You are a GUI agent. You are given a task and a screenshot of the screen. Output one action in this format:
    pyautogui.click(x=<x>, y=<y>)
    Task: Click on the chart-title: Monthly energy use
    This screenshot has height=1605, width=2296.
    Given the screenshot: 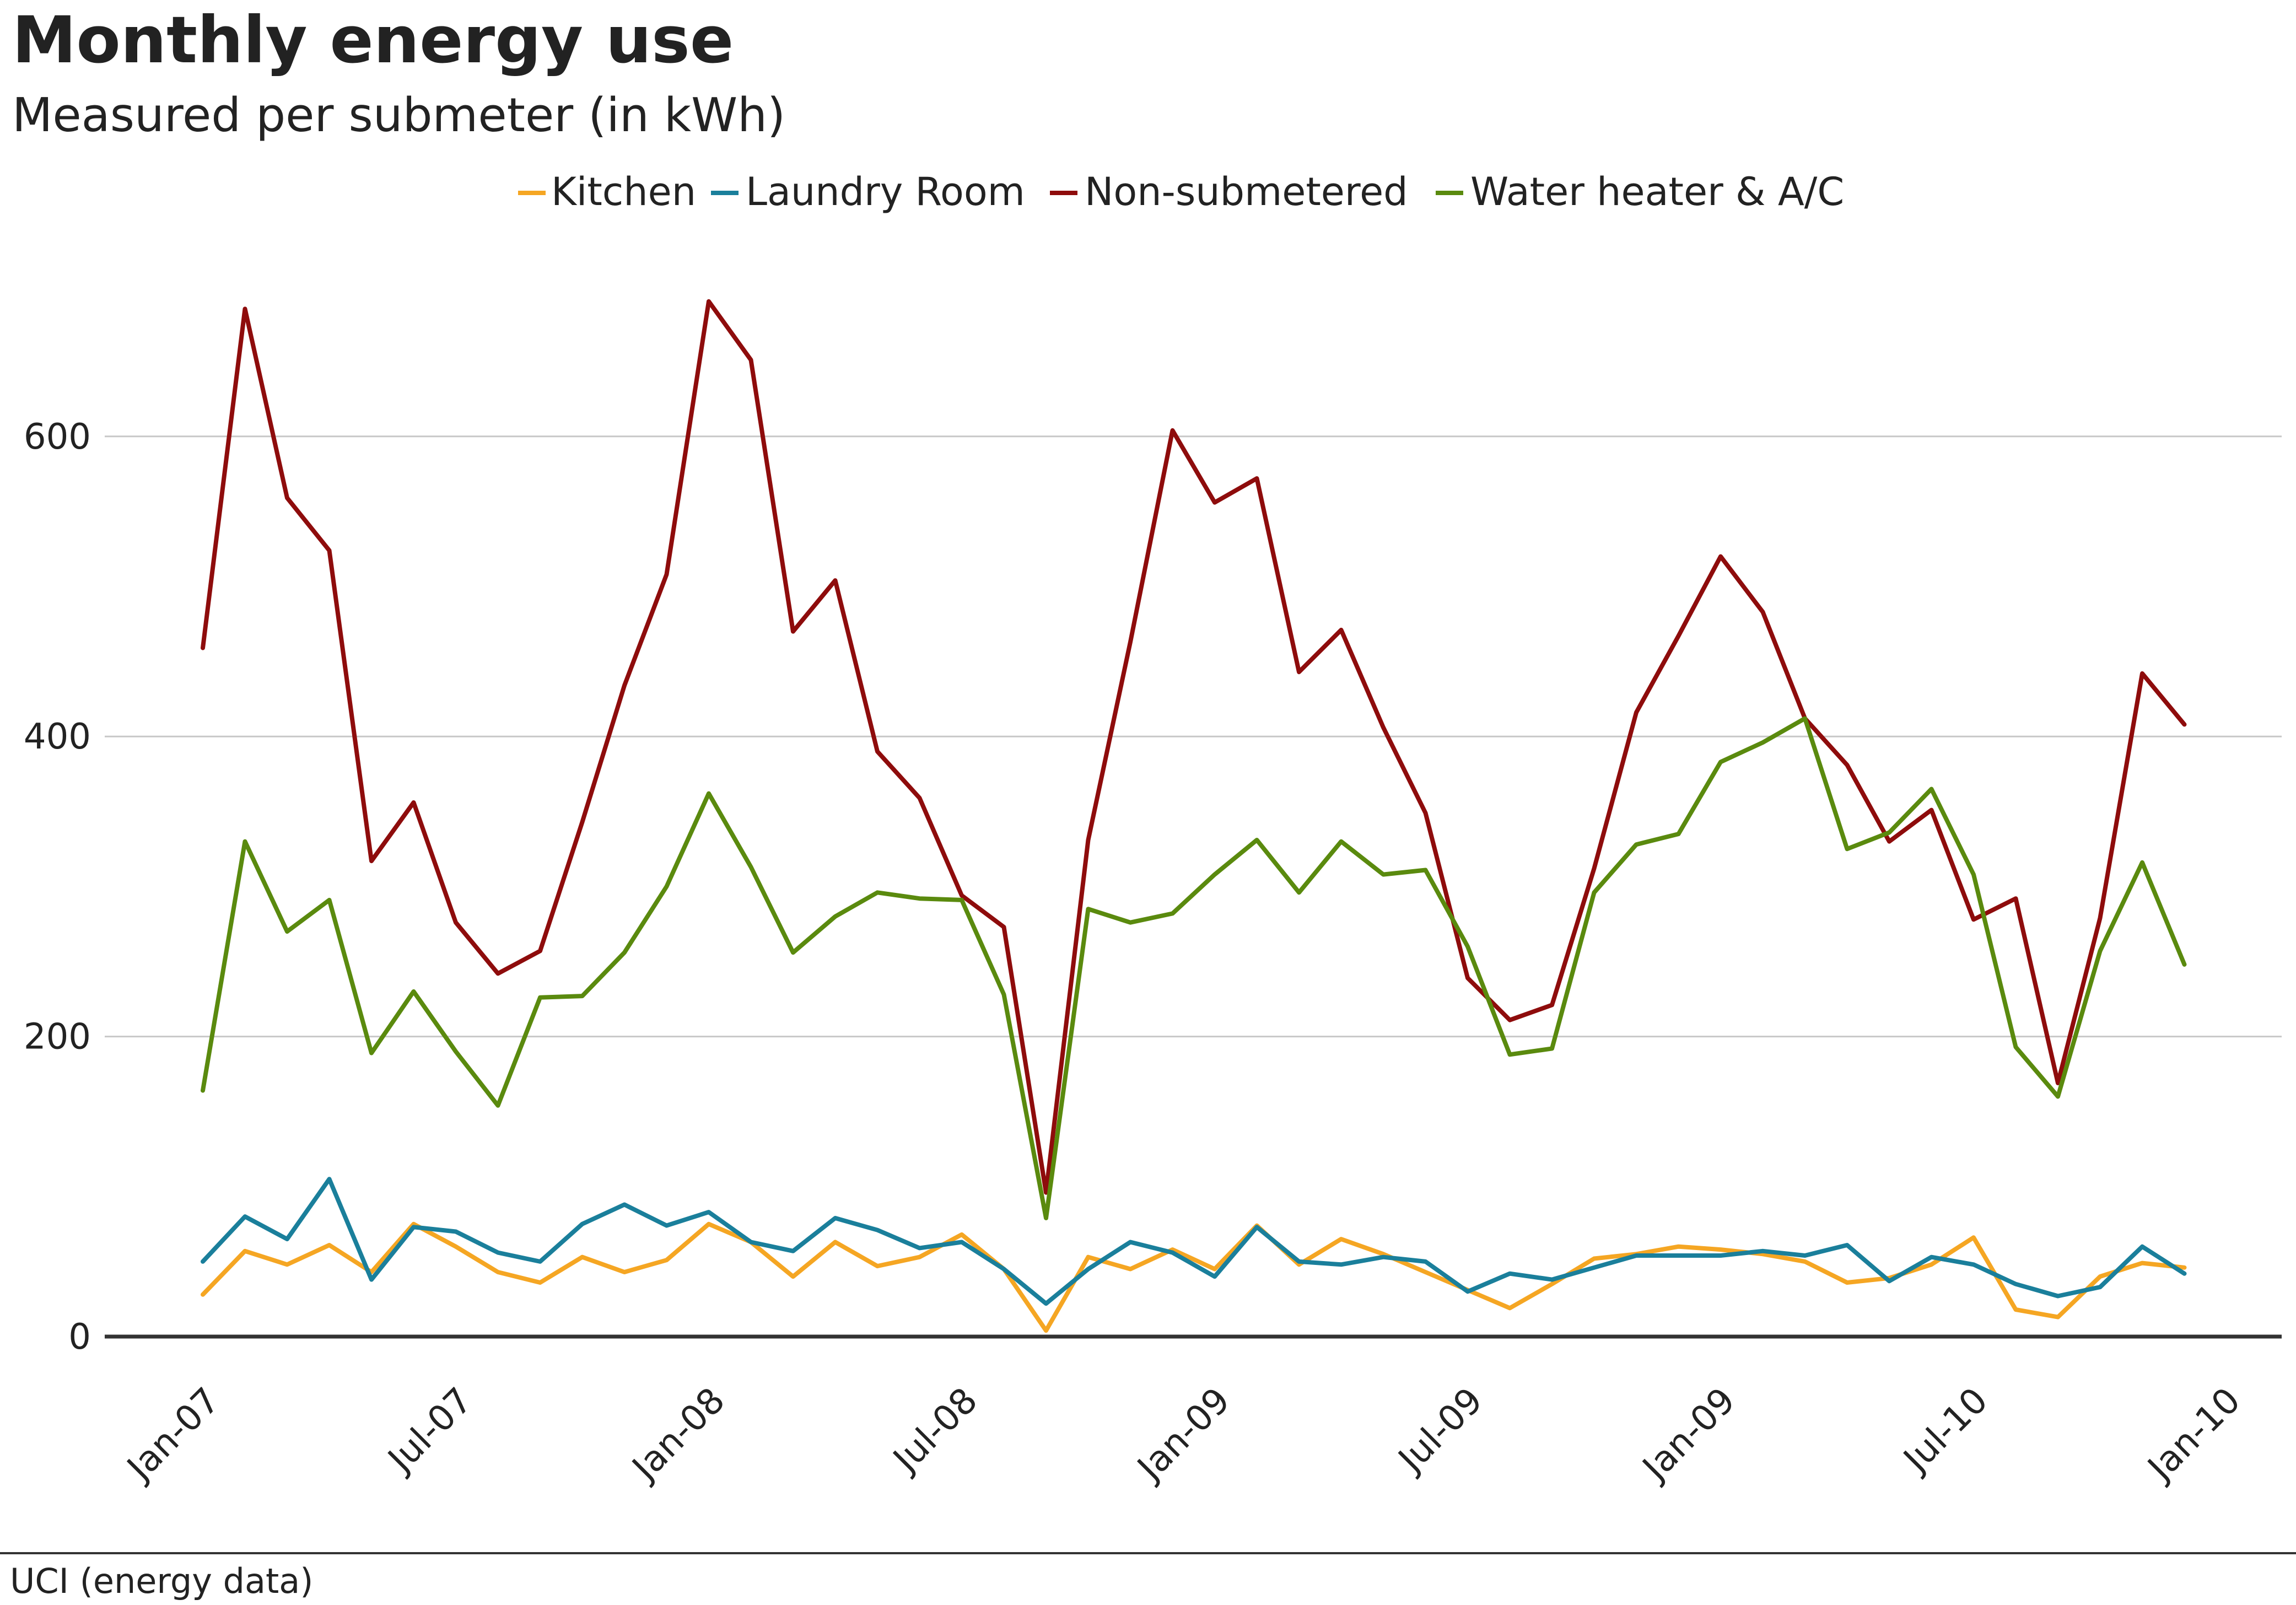 What is the action you would take?
    pyautogui.click(x=373, y=40)
    